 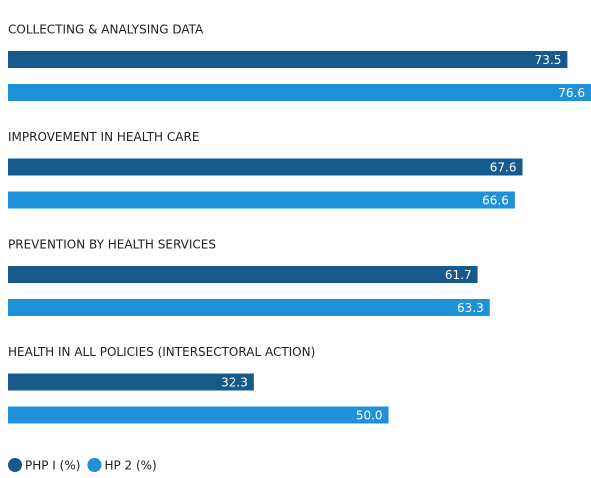 What do you see at coordinates (234, 383) in the screenshot?
I see `value-label: 32.3` at bounding box center [234, 383].